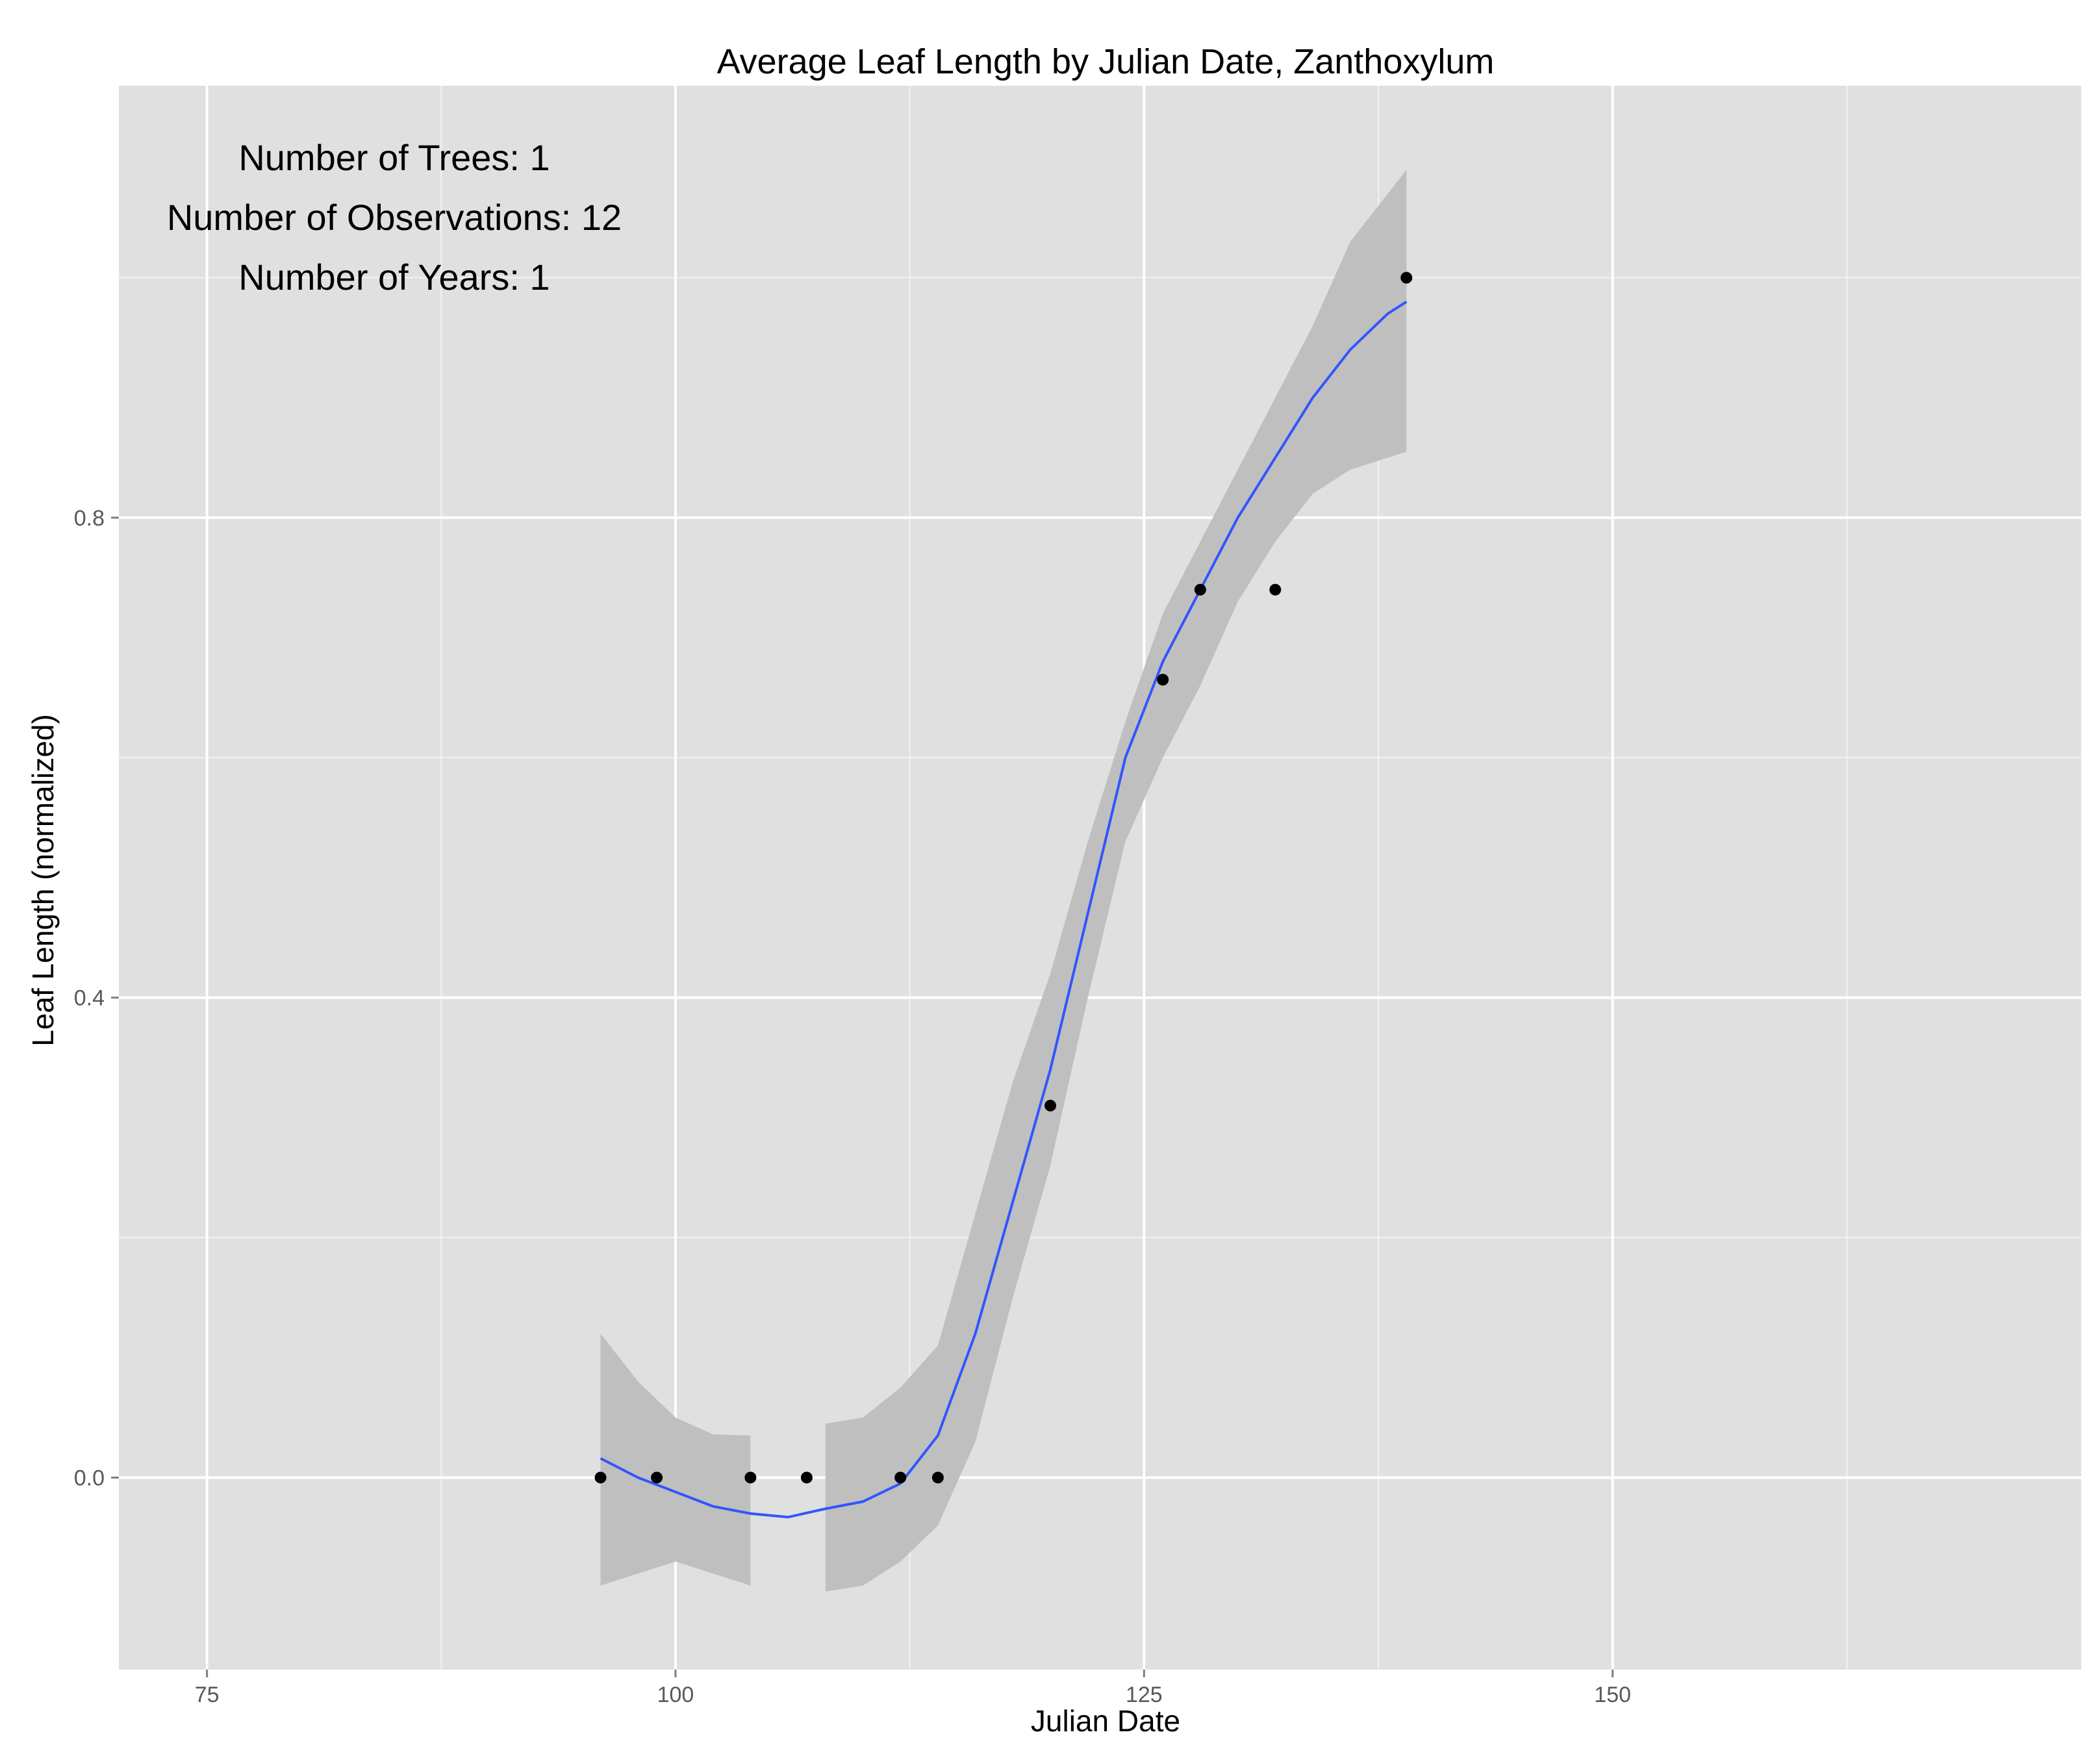 Image resolution: width=2100 pixels, height=1754 pixels. What do you see at coordinates (1105, 1721) in the screenshot?
I see `x-axis-label: Julian Date` at bounding box center [1105, 1721].